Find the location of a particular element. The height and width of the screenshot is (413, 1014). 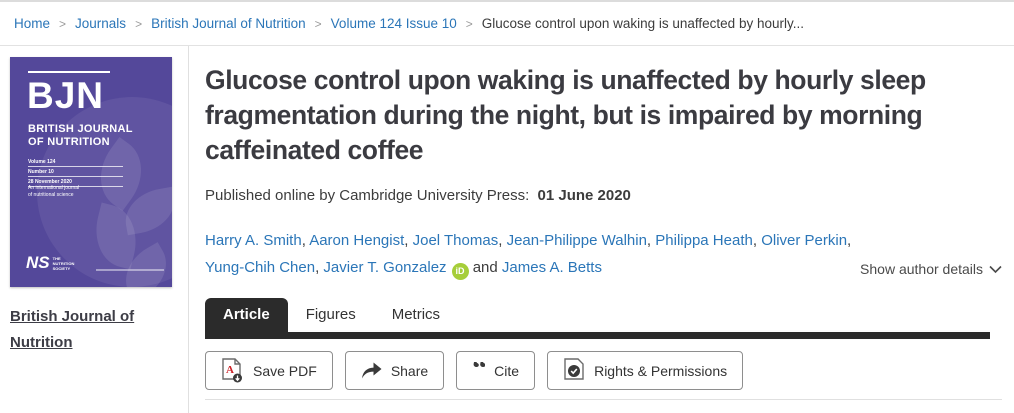

tab-article: Article is located at coordinates (246, 315).